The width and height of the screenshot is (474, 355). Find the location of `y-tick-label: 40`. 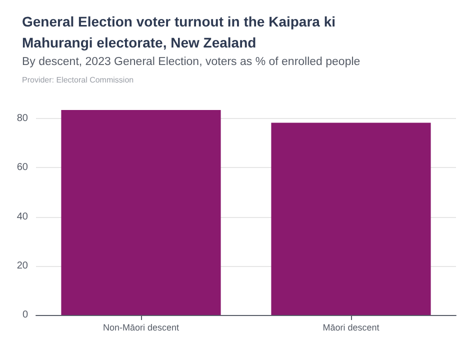

y-tick-label: 40 is located at coordinates (22, 216).